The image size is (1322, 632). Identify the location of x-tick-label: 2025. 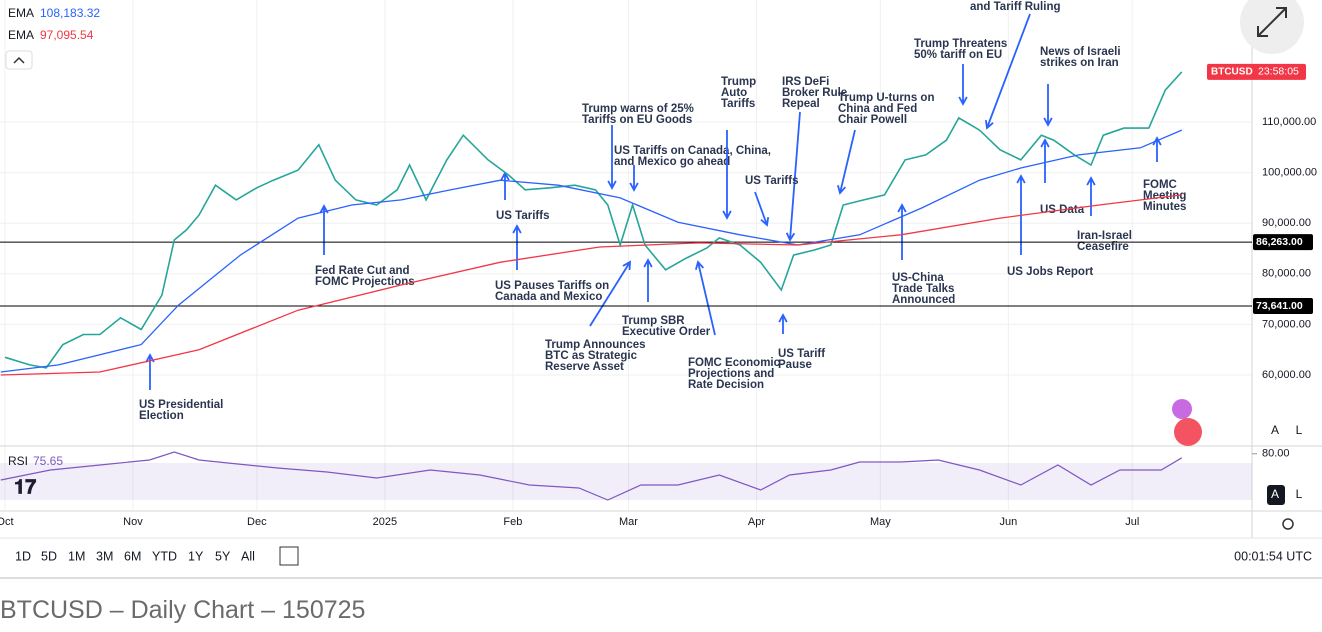
(385, 522).